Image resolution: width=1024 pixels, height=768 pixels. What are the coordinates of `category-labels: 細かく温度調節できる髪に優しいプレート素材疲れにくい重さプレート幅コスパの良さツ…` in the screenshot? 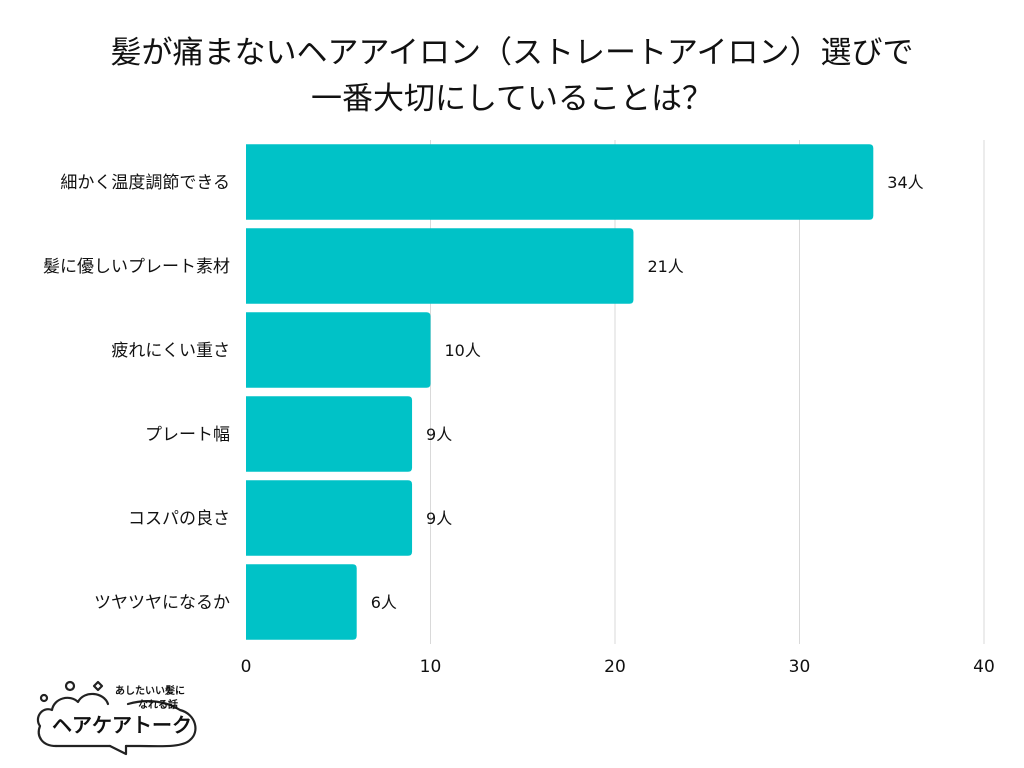 It's located at (136, 393).